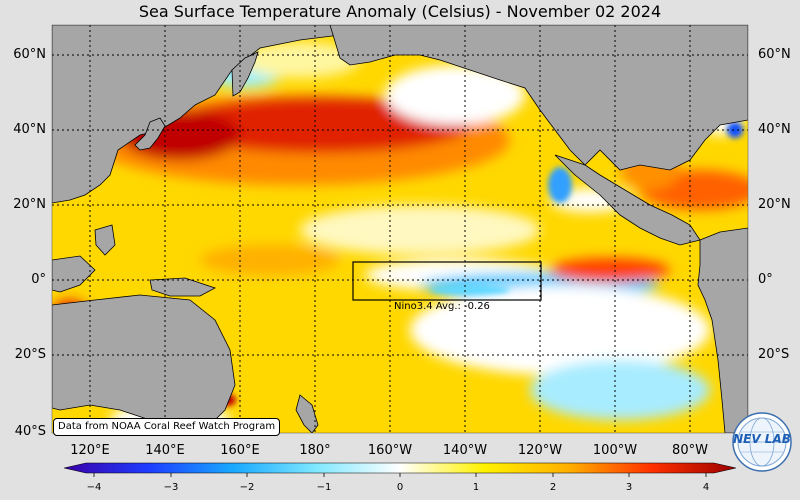 The width and height of the screenshot is (800, 500). What do you see at coordinates (629, 487) in the screenshot?
I see `colorbar-tick-label: 3` at bounding box center [629, 487].